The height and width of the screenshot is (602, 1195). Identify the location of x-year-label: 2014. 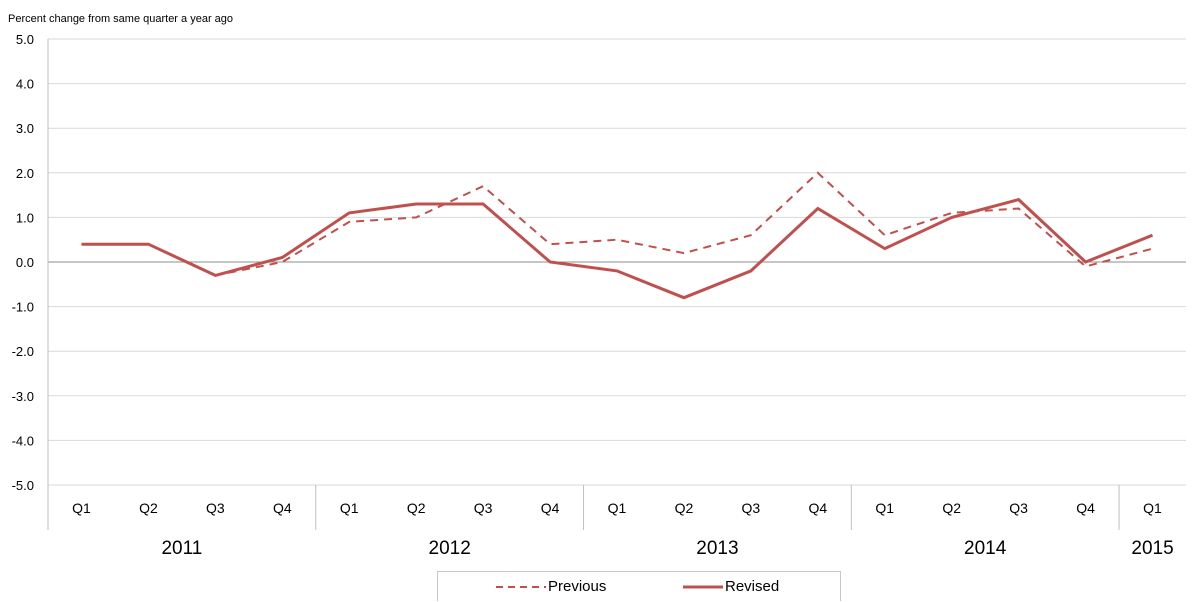
(985, 548).